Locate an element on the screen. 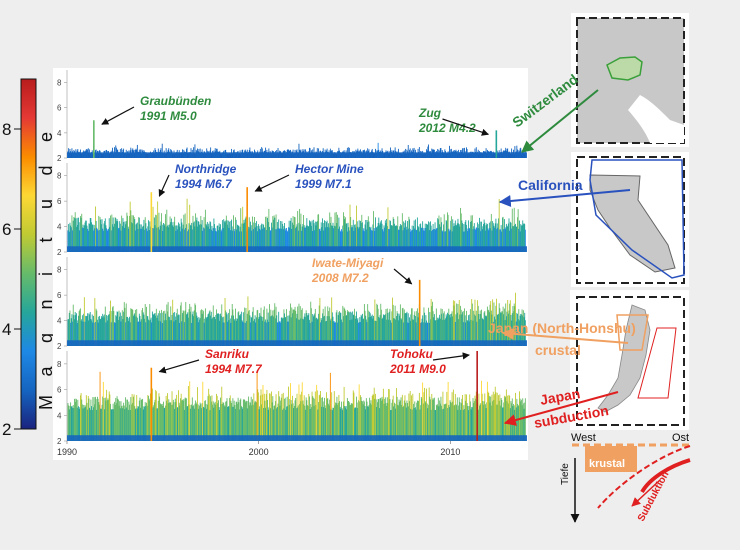  colorbar: 2 4 6 8 Ma g n i t u d e is located at coordinates (29, 258).